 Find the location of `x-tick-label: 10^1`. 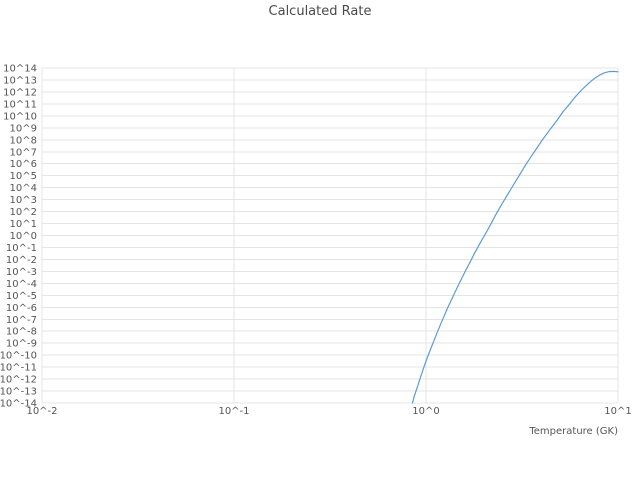

x-tick-label: 10^1 is located at coordinates (617, 411).